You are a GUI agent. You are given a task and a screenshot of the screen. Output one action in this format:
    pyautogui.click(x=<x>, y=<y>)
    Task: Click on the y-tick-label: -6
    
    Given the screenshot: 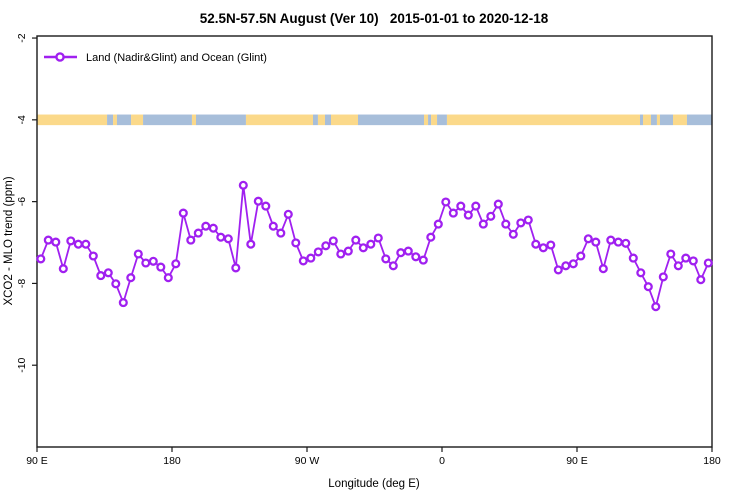 What is the action you would take?
    pyautogui.click(x=22, y=201)
    